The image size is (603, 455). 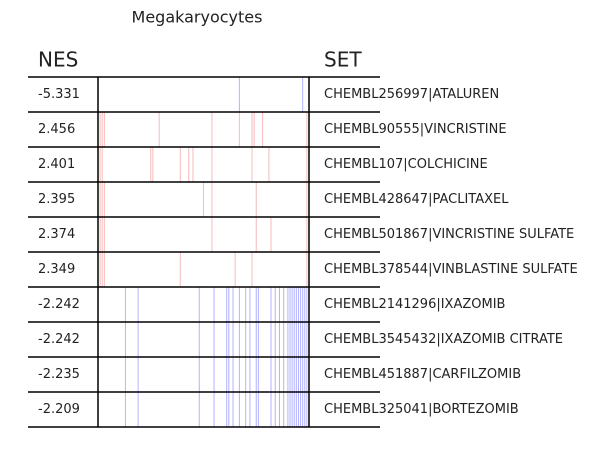 What do you see at coordinates (197, 17) in the screenshot?
I see `chart-title: Megakaryocytes` at bounding box center [197, 17].